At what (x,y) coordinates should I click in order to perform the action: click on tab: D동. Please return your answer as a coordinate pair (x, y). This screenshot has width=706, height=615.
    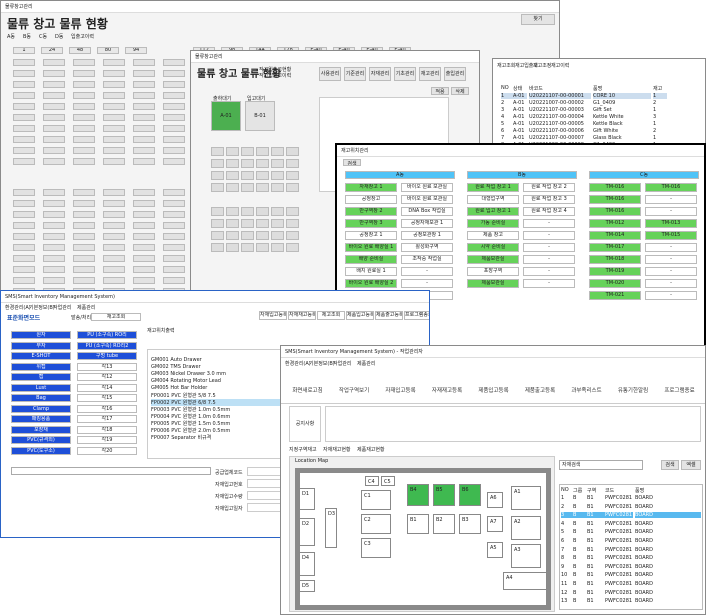
    Looking at the image, I should click on (59, 37).